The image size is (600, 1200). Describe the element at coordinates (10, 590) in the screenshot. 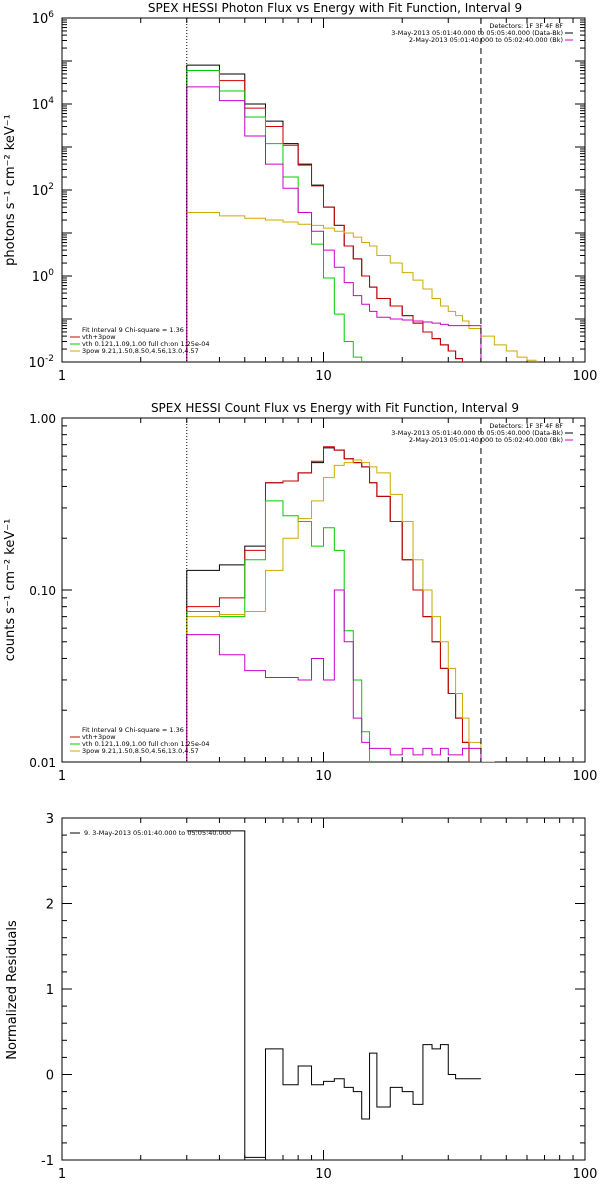

I see `panel-2-ylabel: counts s⁻¹ cm⁻² keV⁻¹` at that location.